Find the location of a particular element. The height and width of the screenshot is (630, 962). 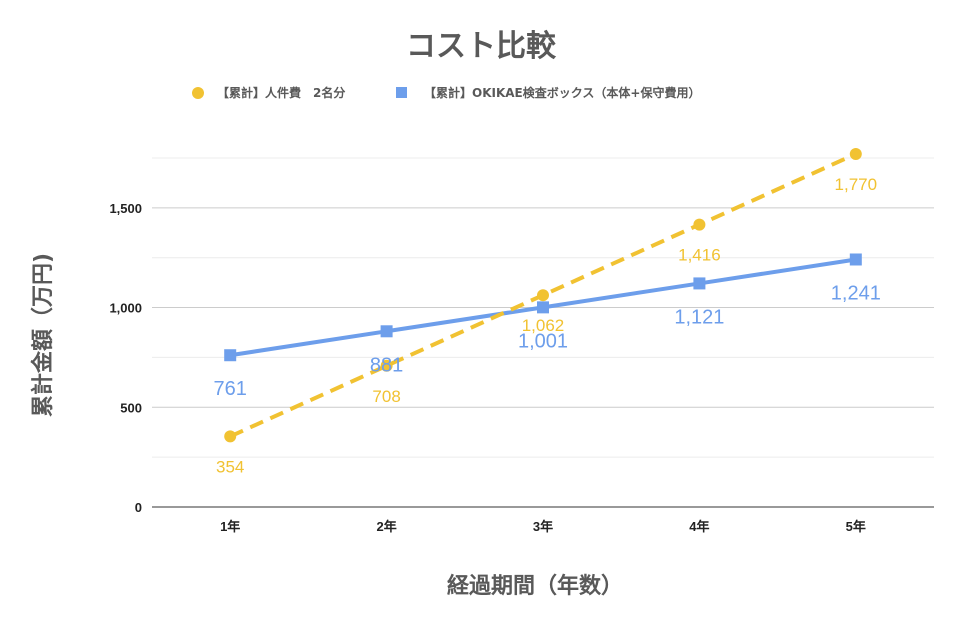

legend: 【累計】人件費 2名分 【累計】OKIKAE検査ボックス（本体+保守費用） is located at coordinates (446, 92).